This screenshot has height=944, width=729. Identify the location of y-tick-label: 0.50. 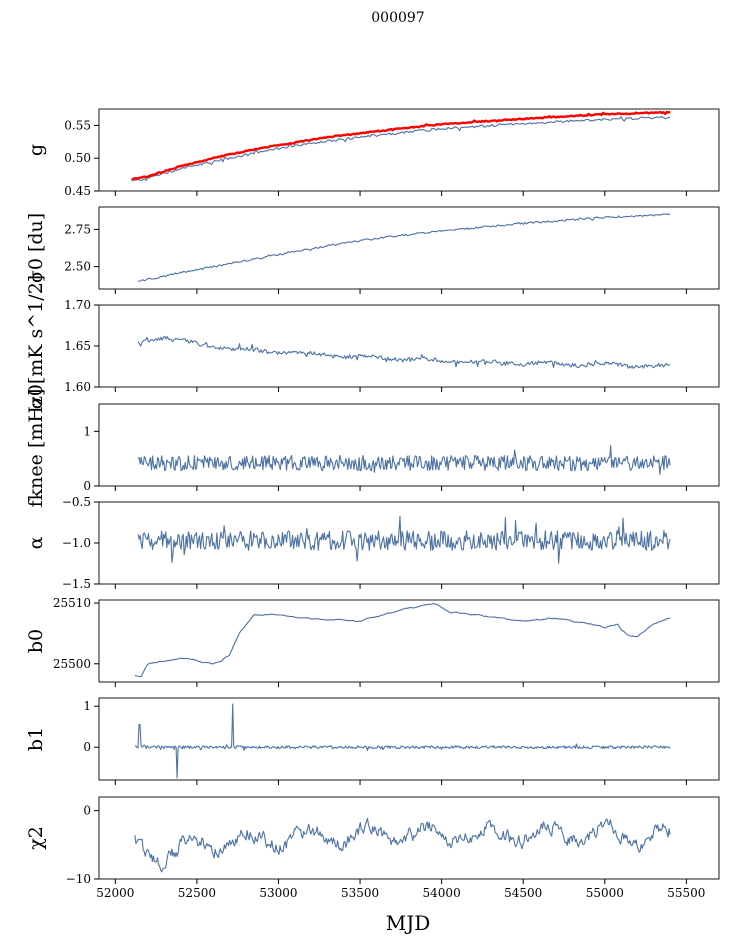
(77, 158).